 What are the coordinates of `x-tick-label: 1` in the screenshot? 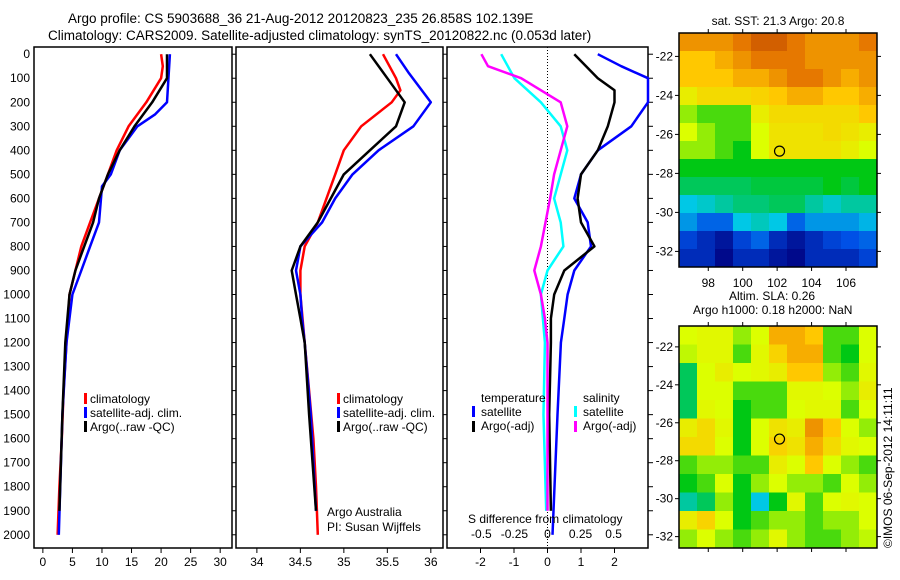 It's located at (581, 562).